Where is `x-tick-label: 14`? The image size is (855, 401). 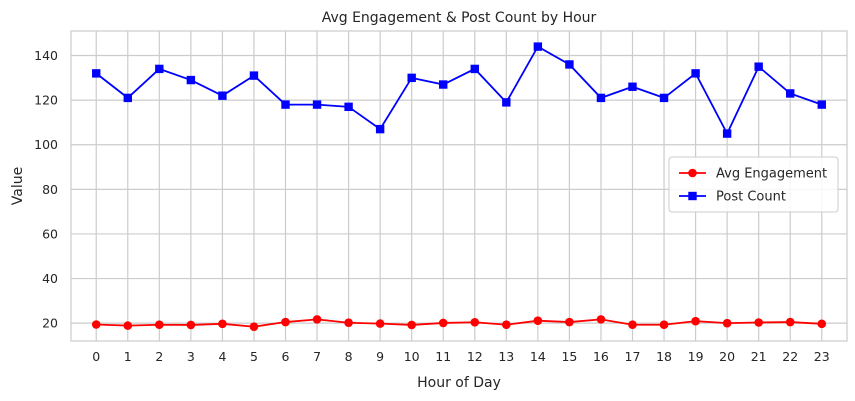 x-tick-label: 14 is located at coordinates (538, 356).